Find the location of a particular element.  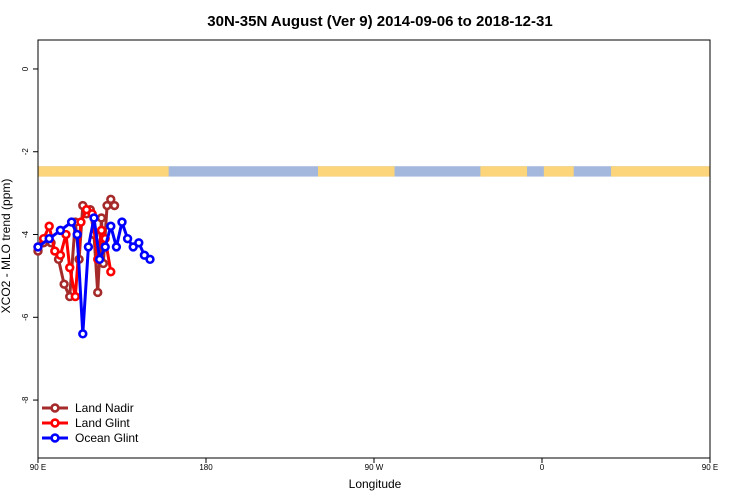

legend-item-land-glint: Land Glint is located at coordinates (86, 423).